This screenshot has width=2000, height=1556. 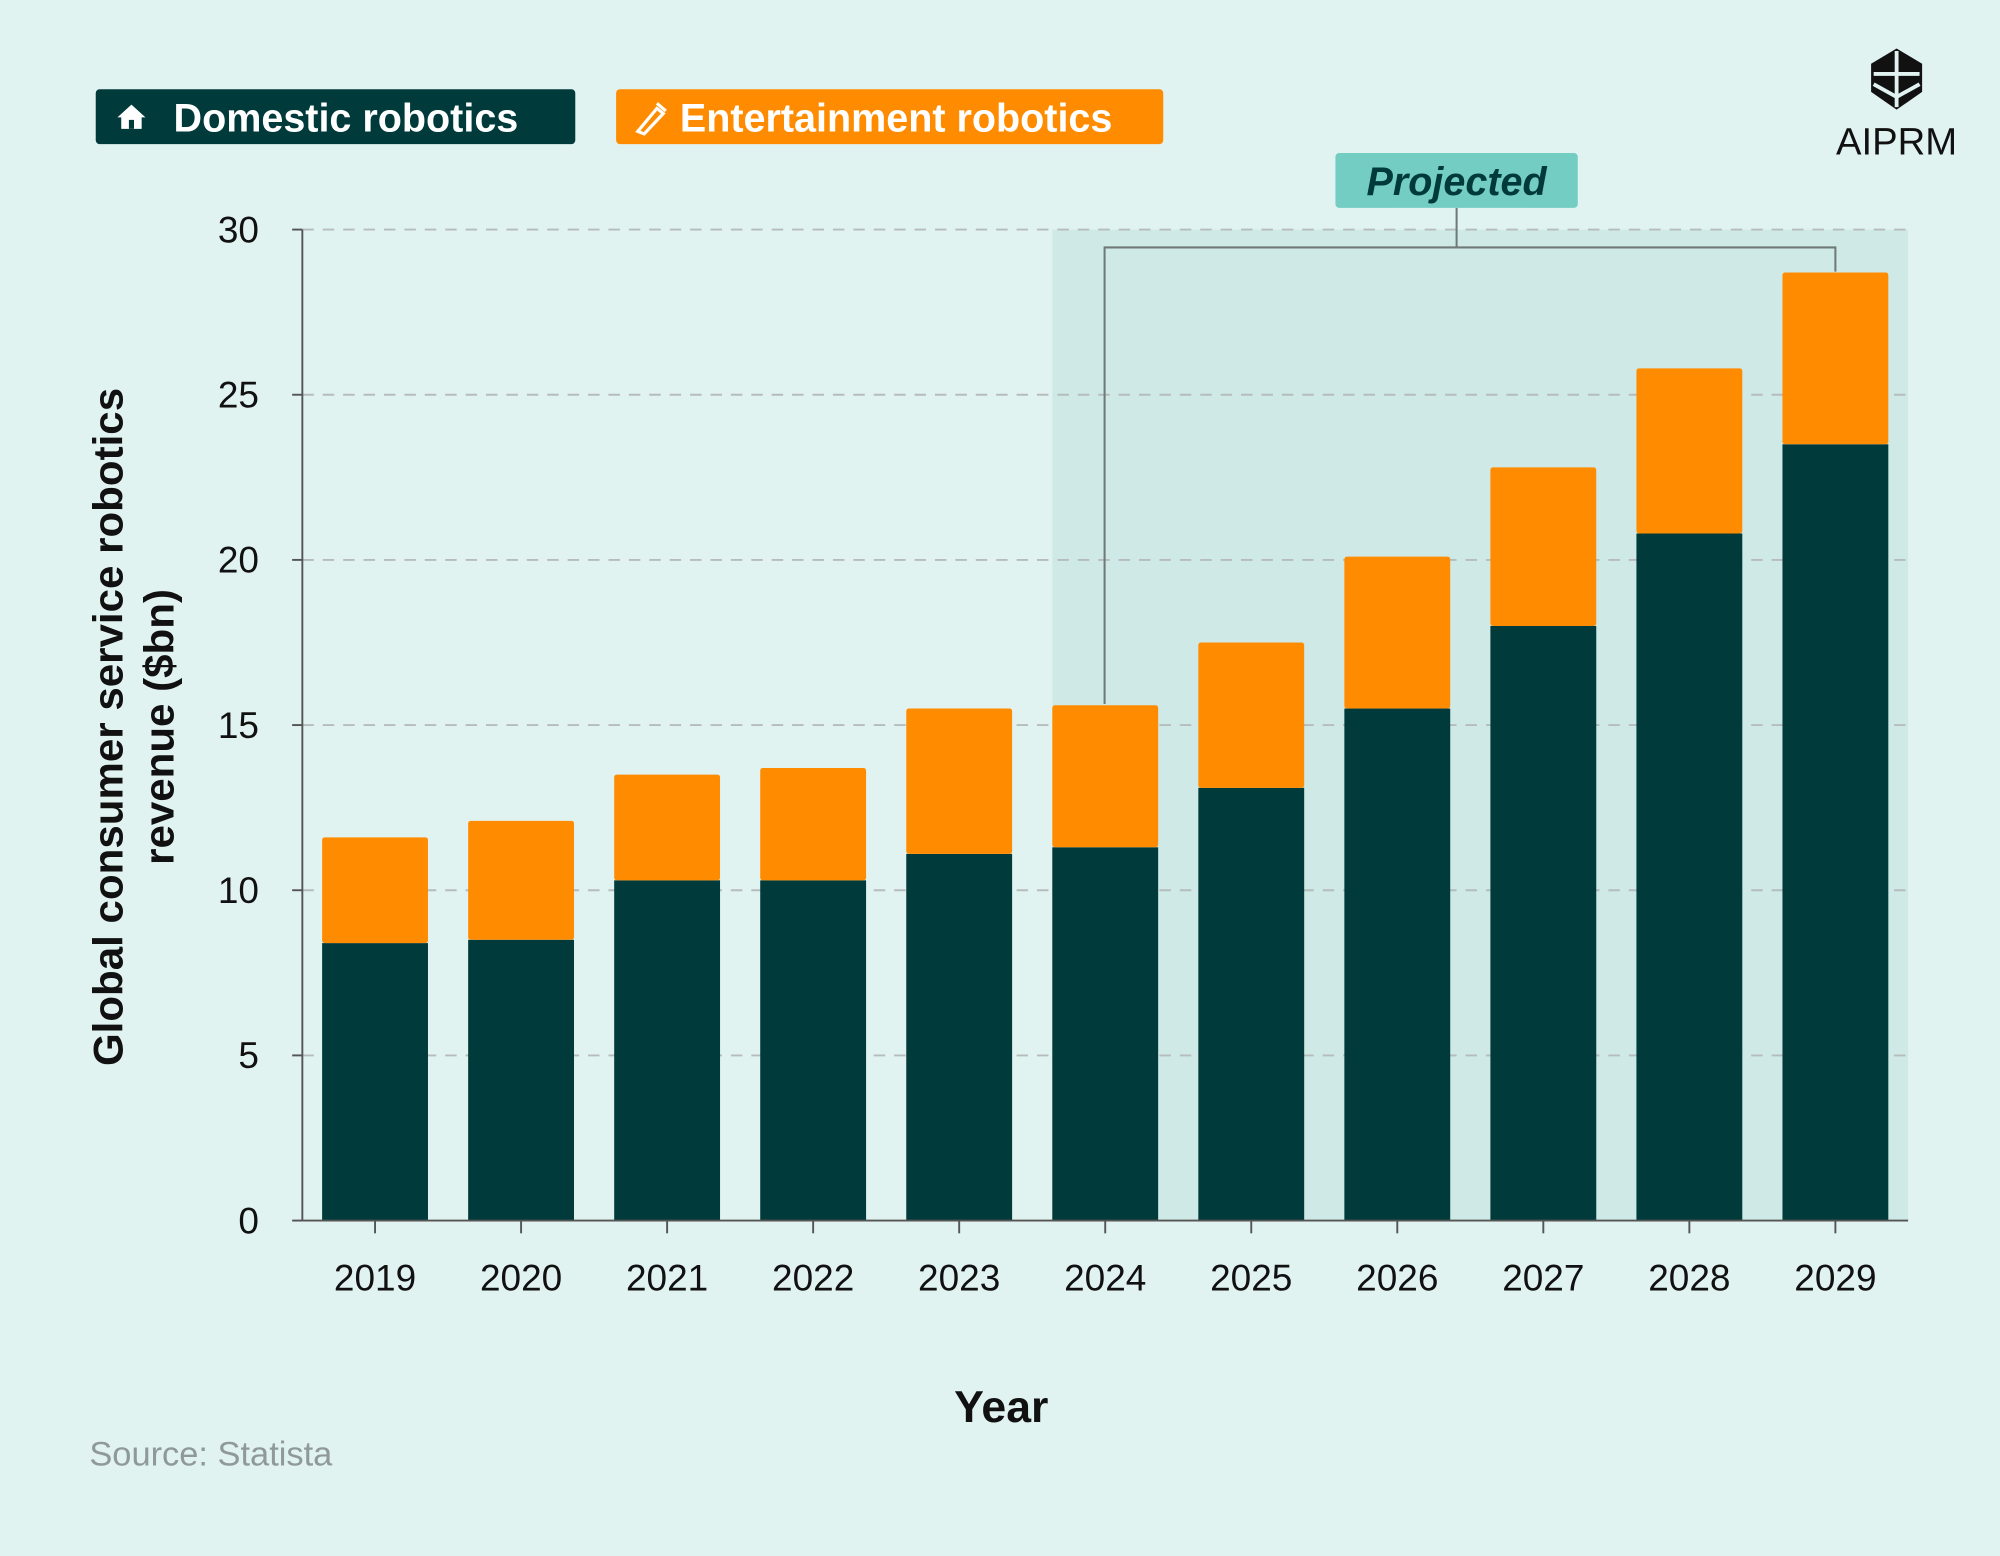 I want to click on bar-domestic-robotics-2021, so click(x=667, y=1050).